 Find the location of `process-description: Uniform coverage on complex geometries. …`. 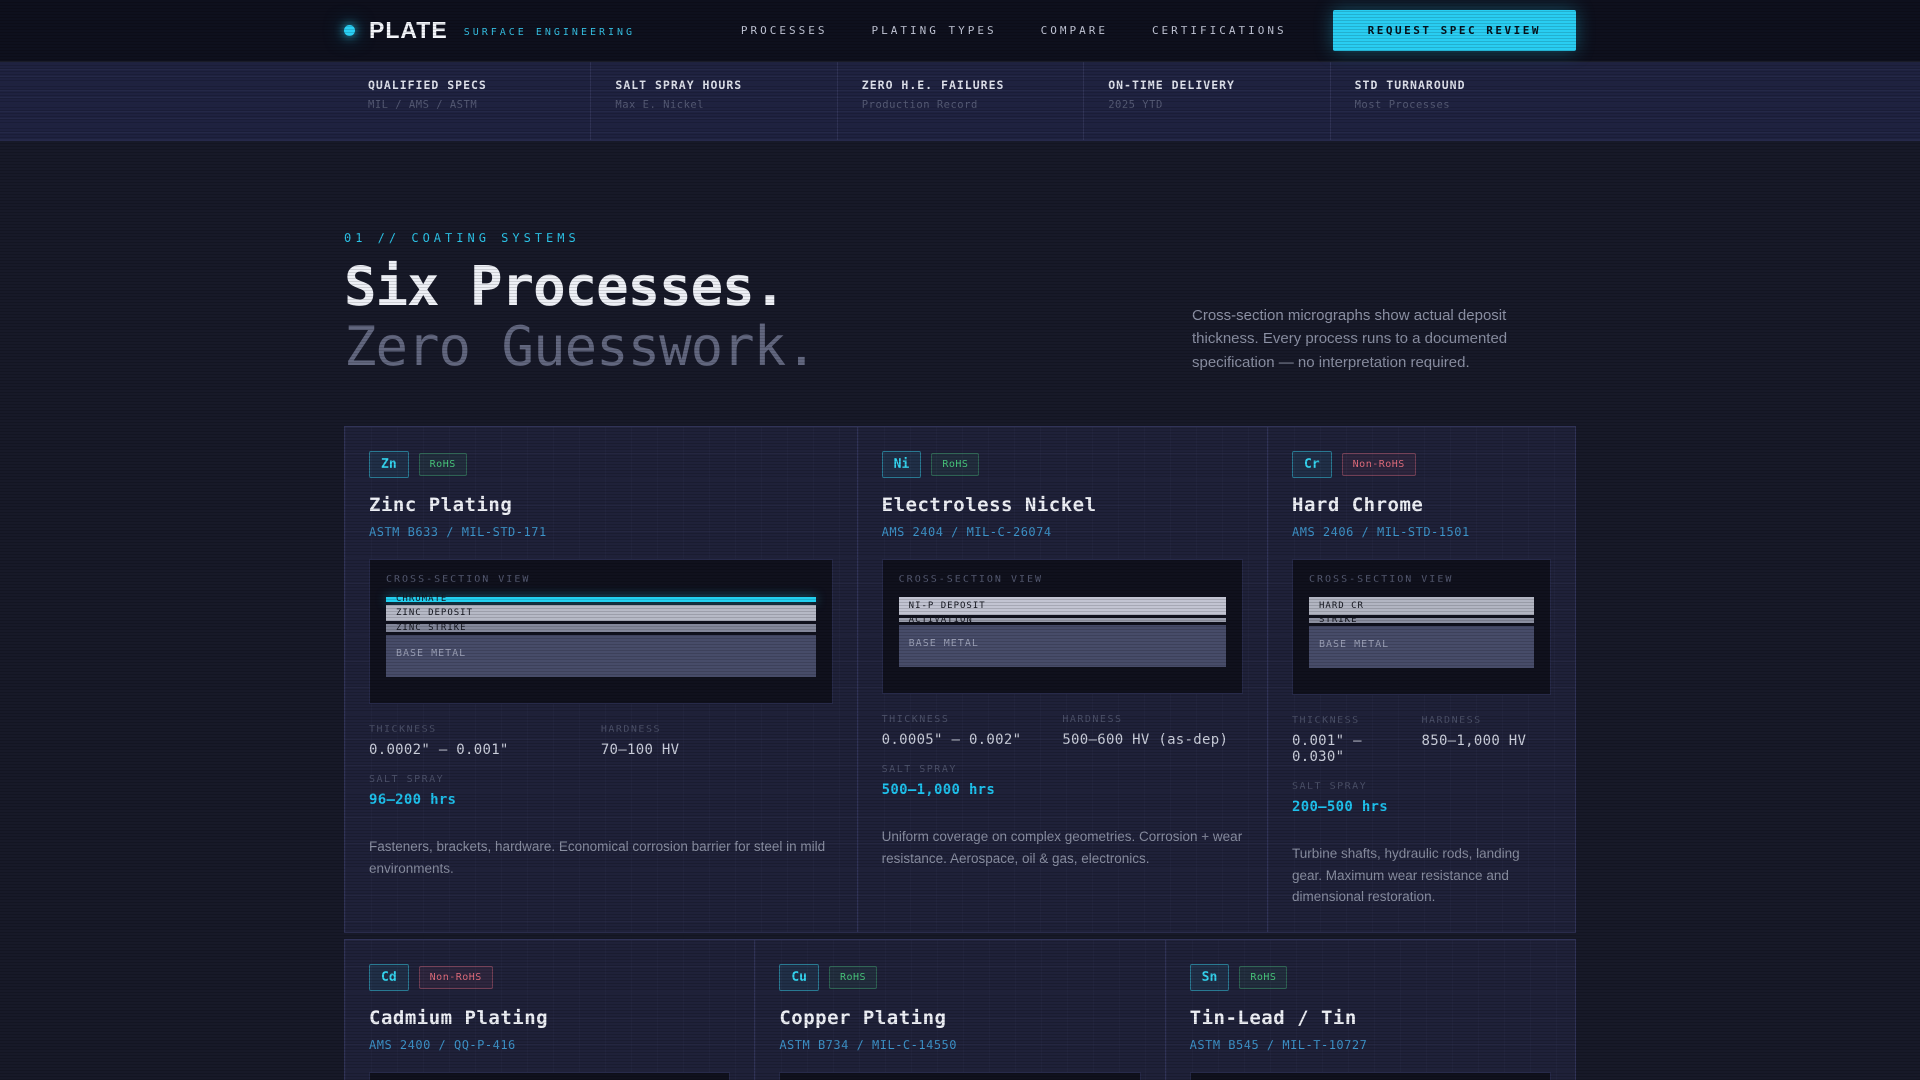

process-description: Uniform coverage on complex geometries. … is located at coordinates (1062, 847).